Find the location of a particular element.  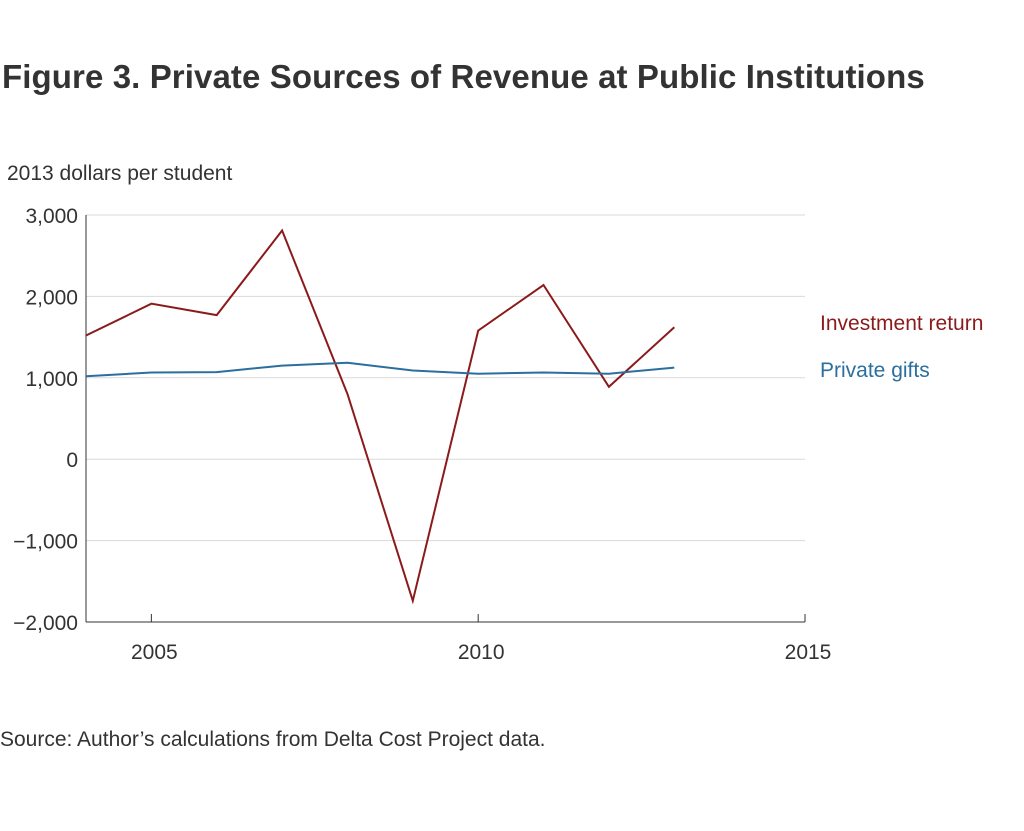

x-tick-label: 2015 is located at coordinates (808, 652).